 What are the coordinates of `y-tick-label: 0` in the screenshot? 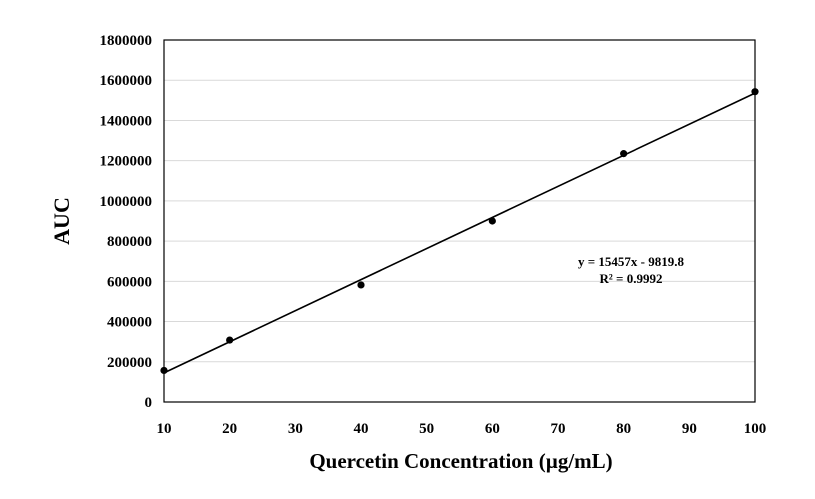 It's located at (149, 403).